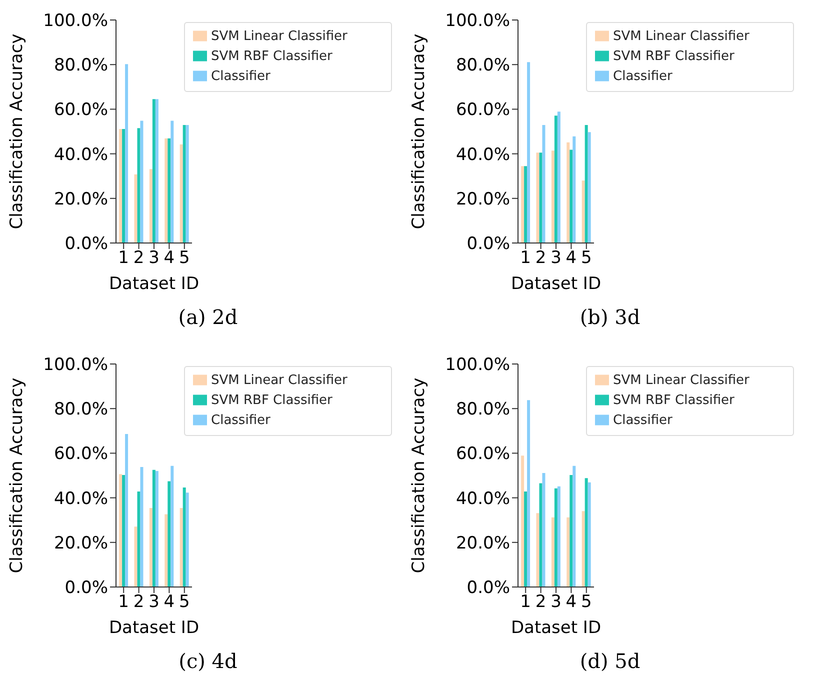 Image resolution: width=818 pixels, height=697 pixels. What do you see at coordinates (208, 317) in the screenshot?
I see `text: (a) 2d` at bounding box center [208, 317].